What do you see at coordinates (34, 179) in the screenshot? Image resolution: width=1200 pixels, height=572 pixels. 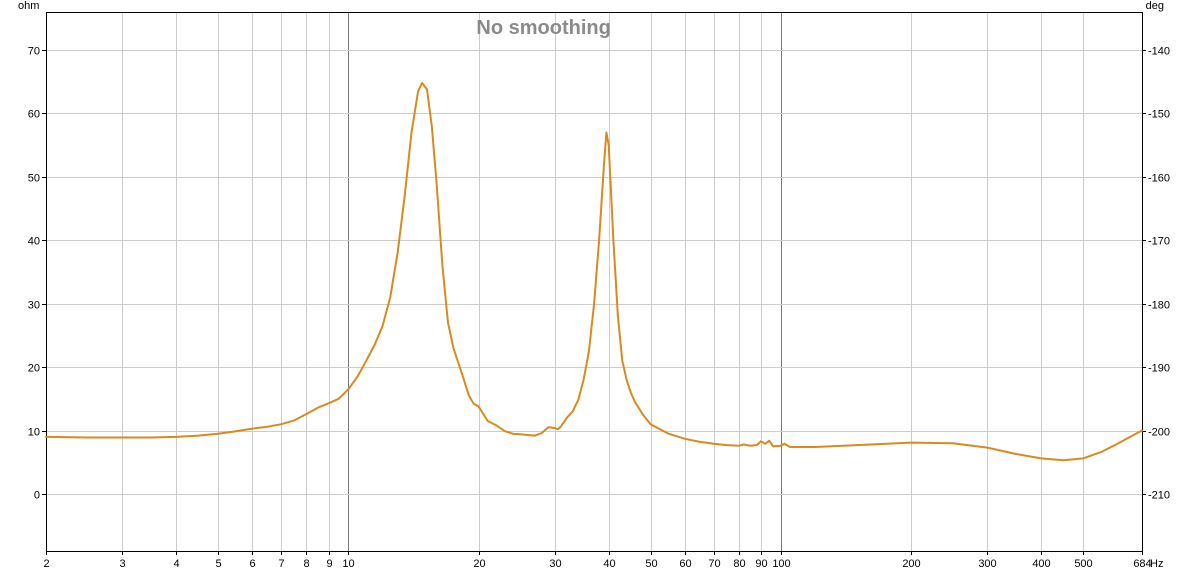 I see `y-tick-label: 50` at bounding box center [34, 179].